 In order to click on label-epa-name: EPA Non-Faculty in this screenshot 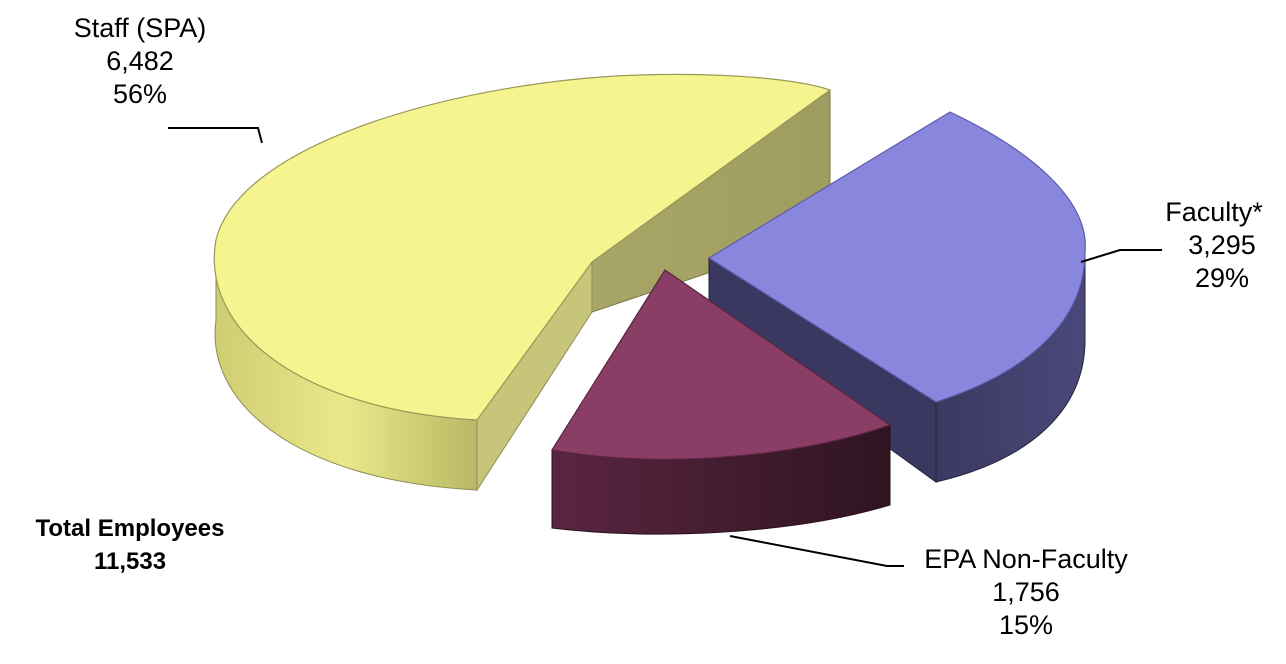, I will do `click(1026, 559)`.